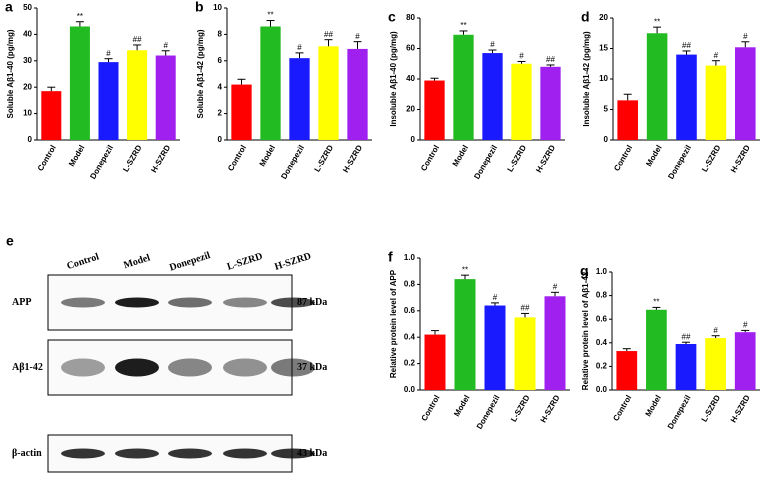 The width and height of the screenshot is (778, 480). I want to click on y-tick-label: 0.2, so click(410, 363).